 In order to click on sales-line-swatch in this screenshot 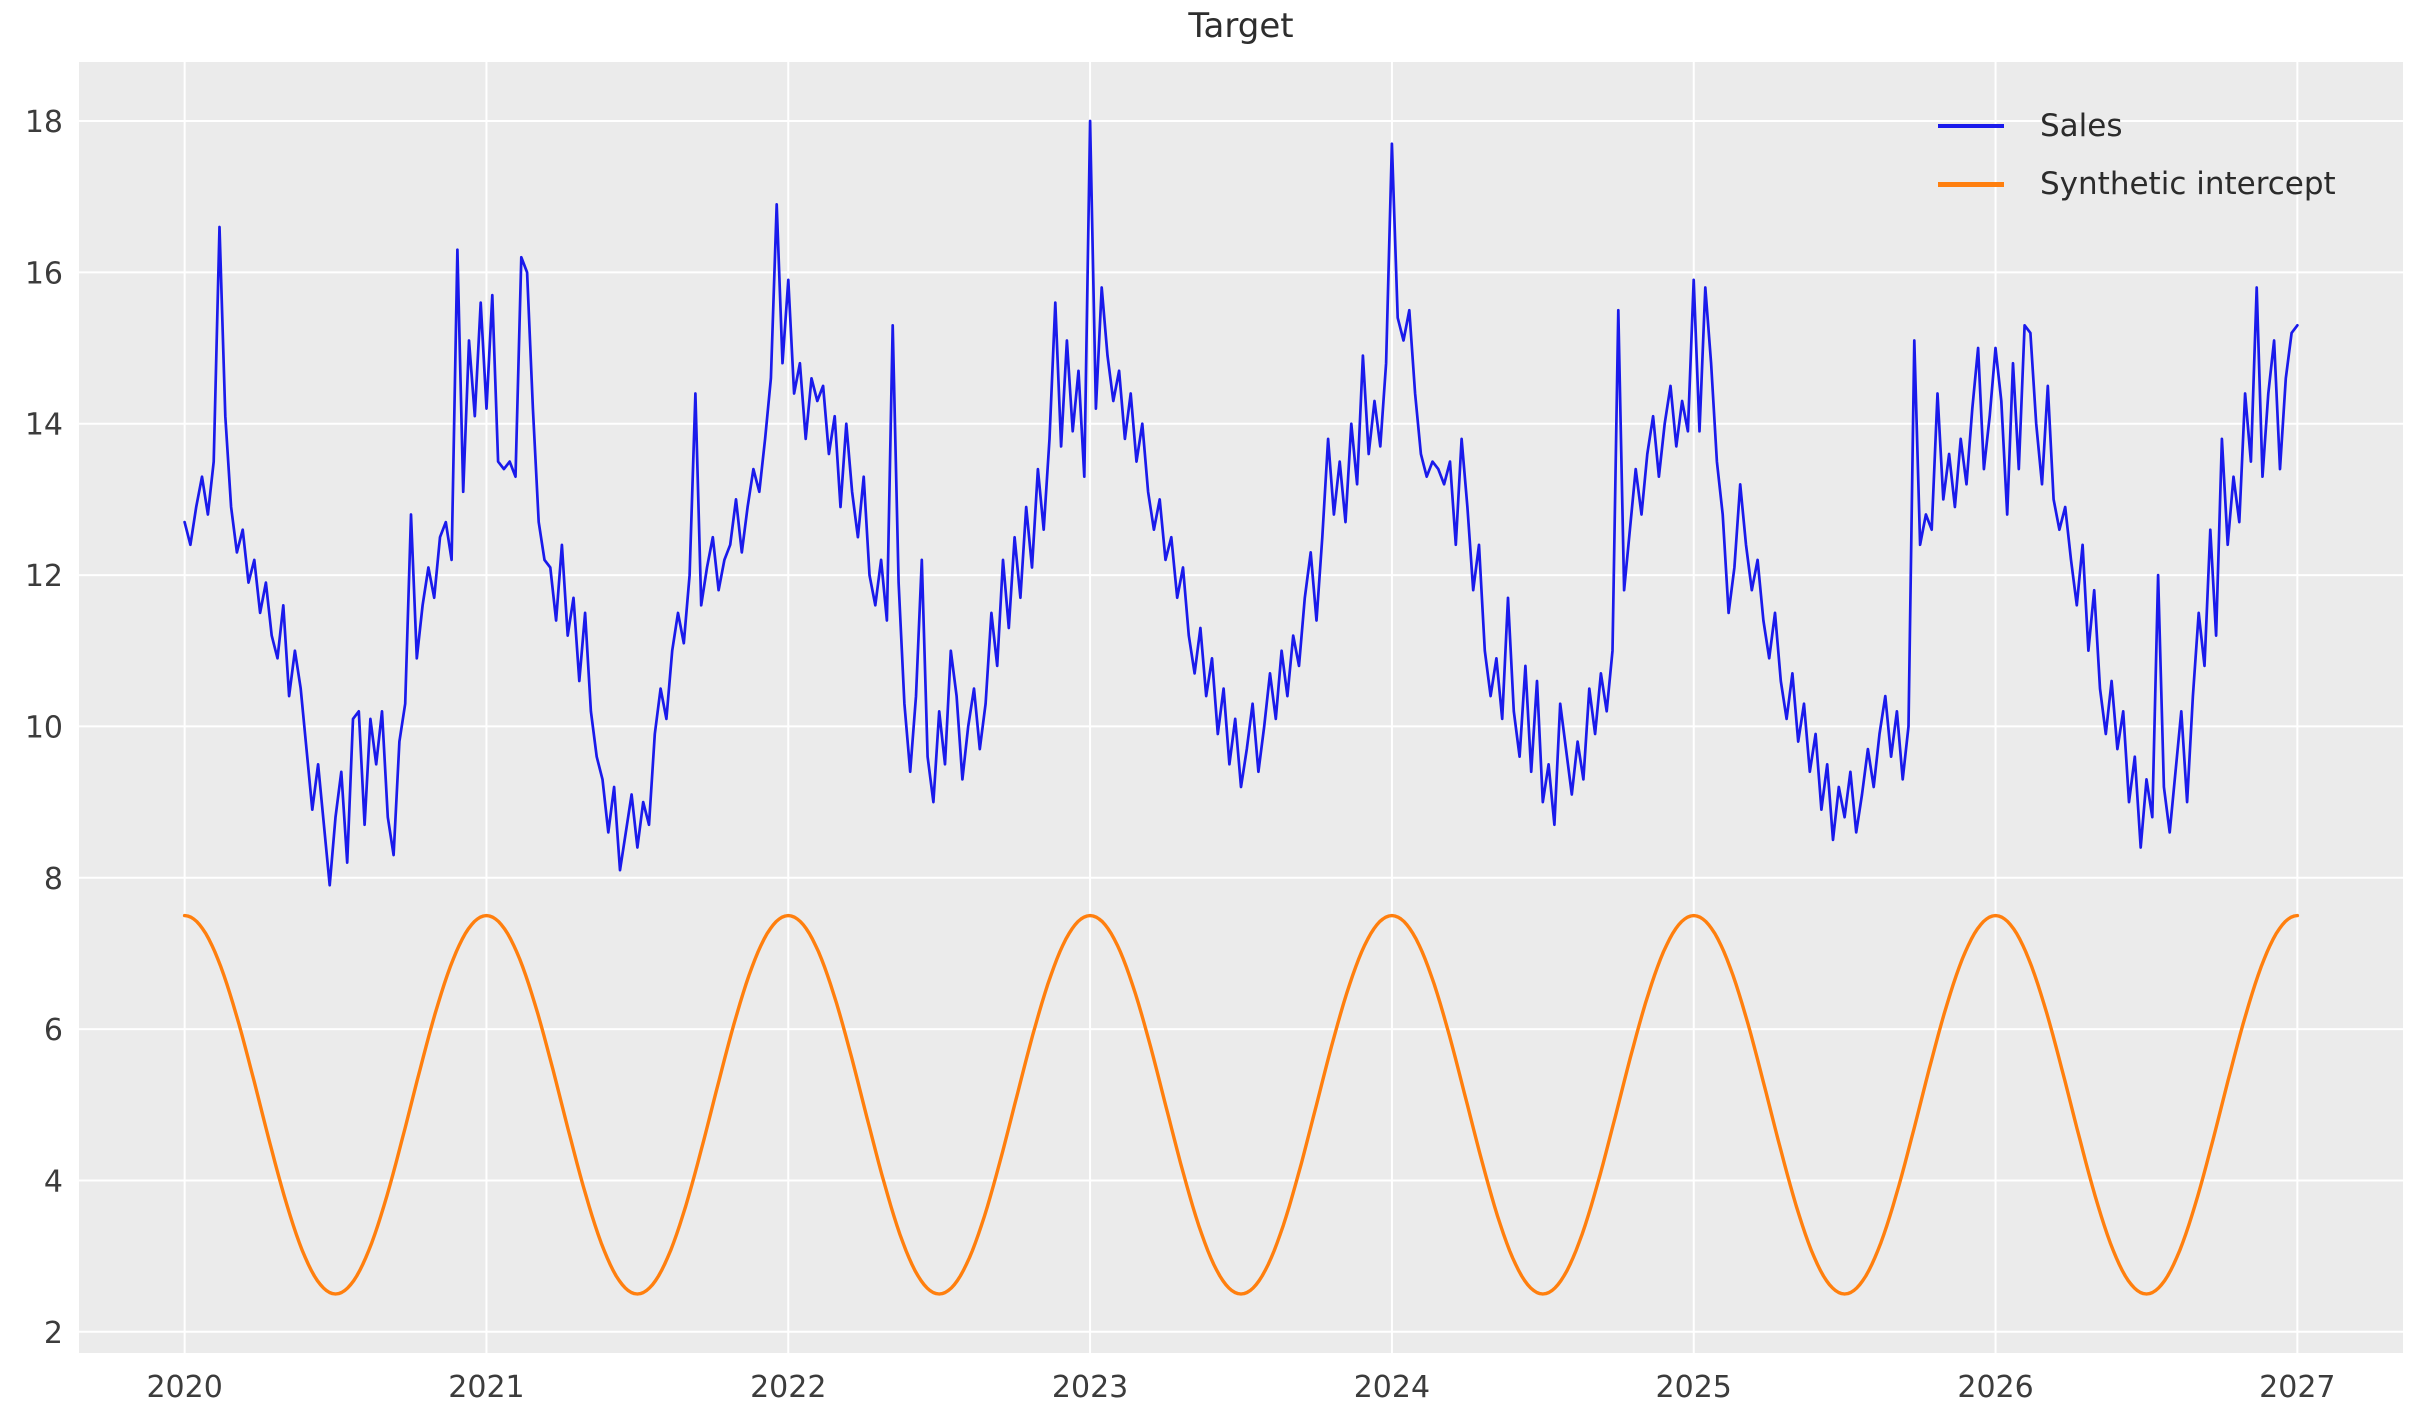, I will do `click(1971, 126)`.